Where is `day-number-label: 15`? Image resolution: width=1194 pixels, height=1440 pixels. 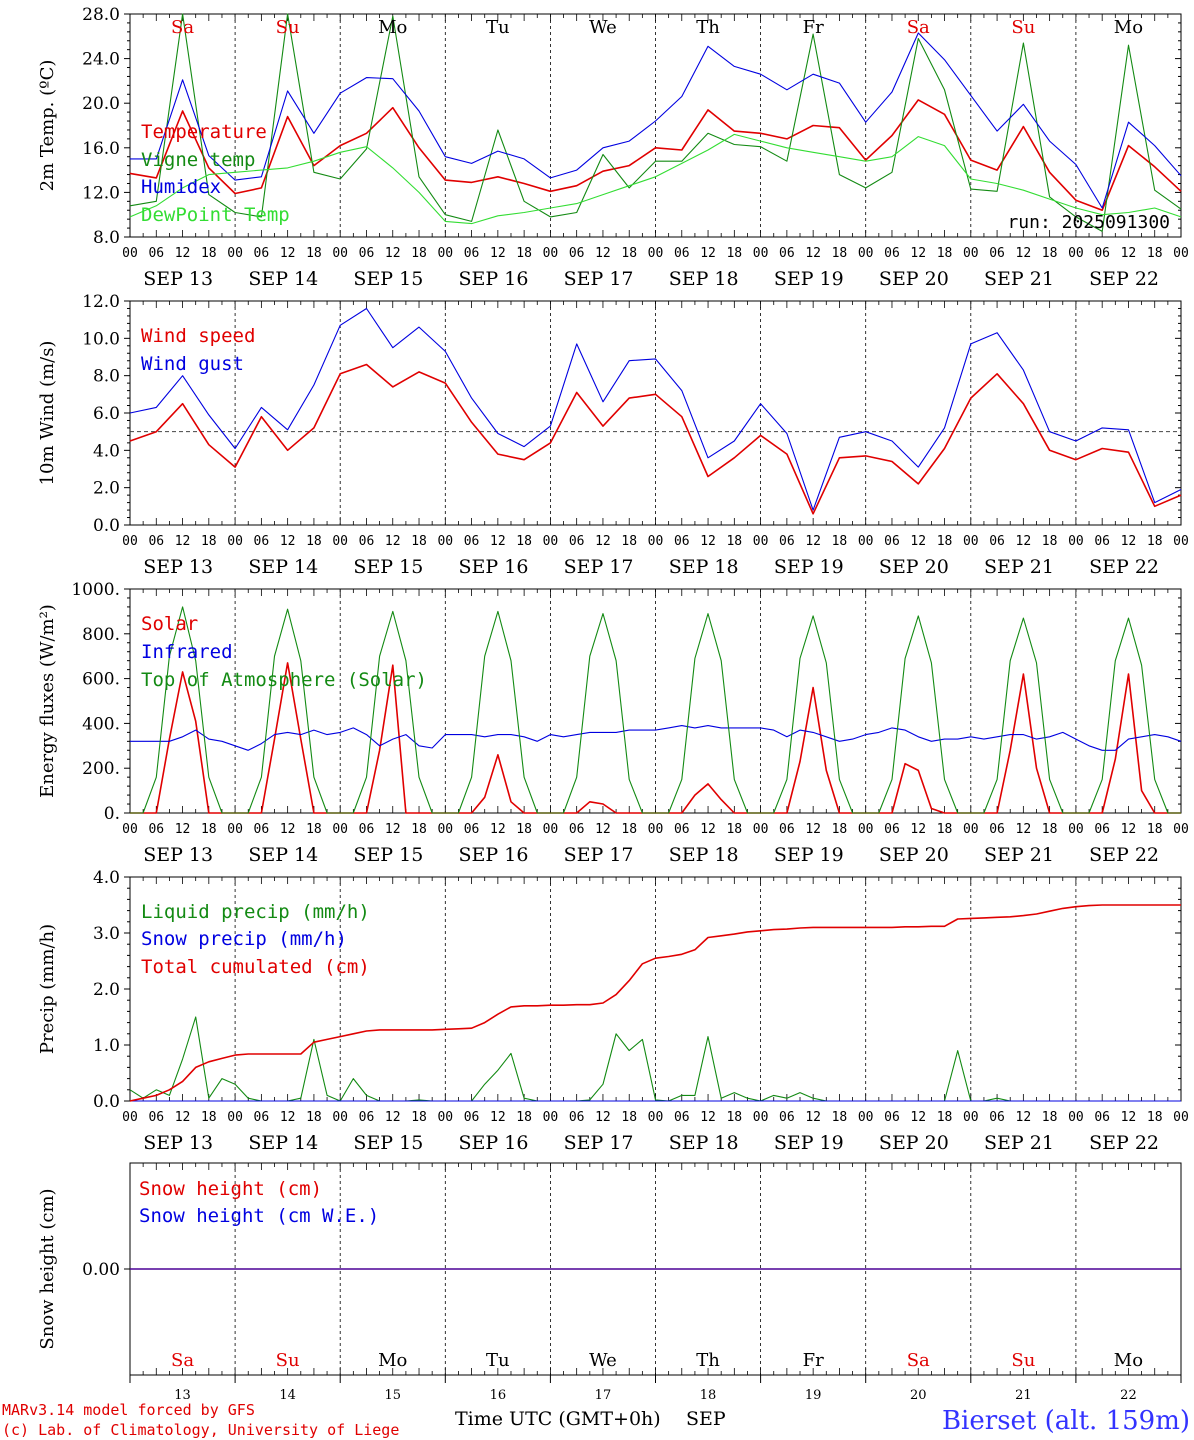
day-number-label: 15 is located at coordinates (392, 1395).